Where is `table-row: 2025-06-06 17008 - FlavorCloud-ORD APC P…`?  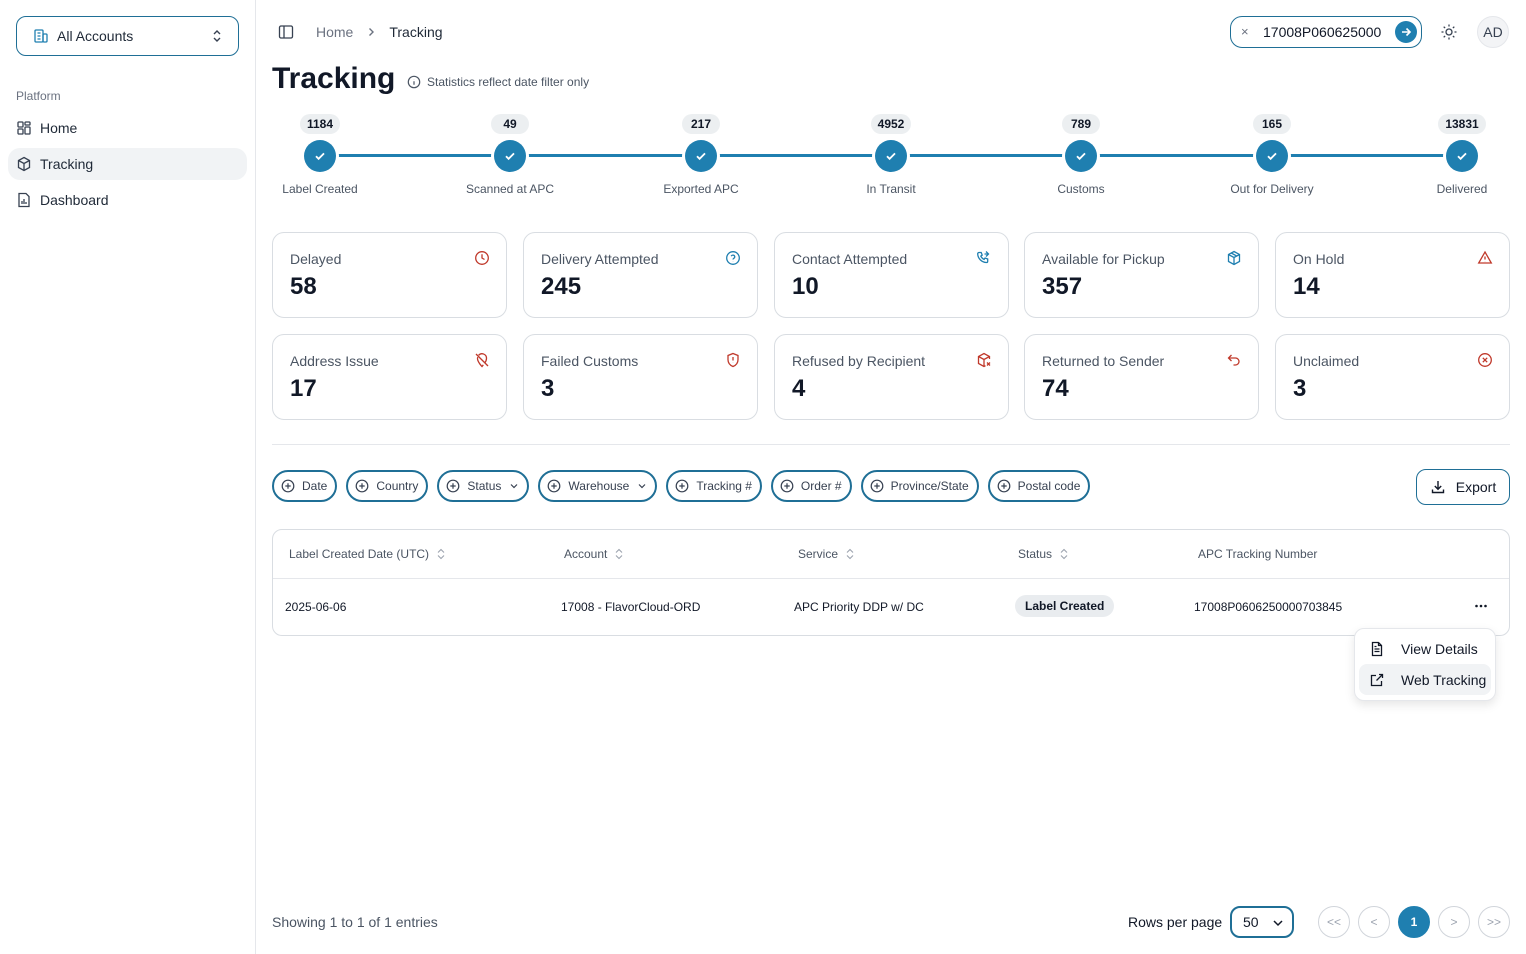
table-row: 2025-06-06 17008 - FlavorCloud-ORD APC P… is located at coordinates (891, 607).